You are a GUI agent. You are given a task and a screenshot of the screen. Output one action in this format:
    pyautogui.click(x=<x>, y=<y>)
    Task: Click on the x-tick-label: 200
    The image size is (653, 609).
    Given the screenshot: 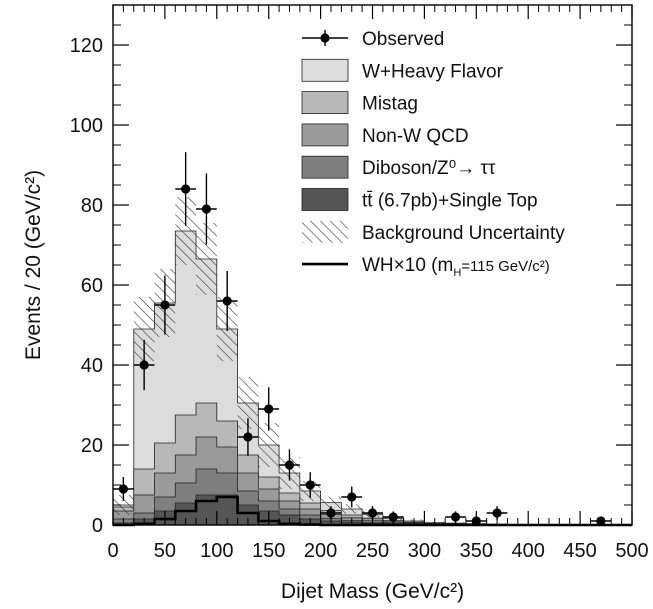 What is the action you would take?
    pyautogui.click(x=320, y=551)
    